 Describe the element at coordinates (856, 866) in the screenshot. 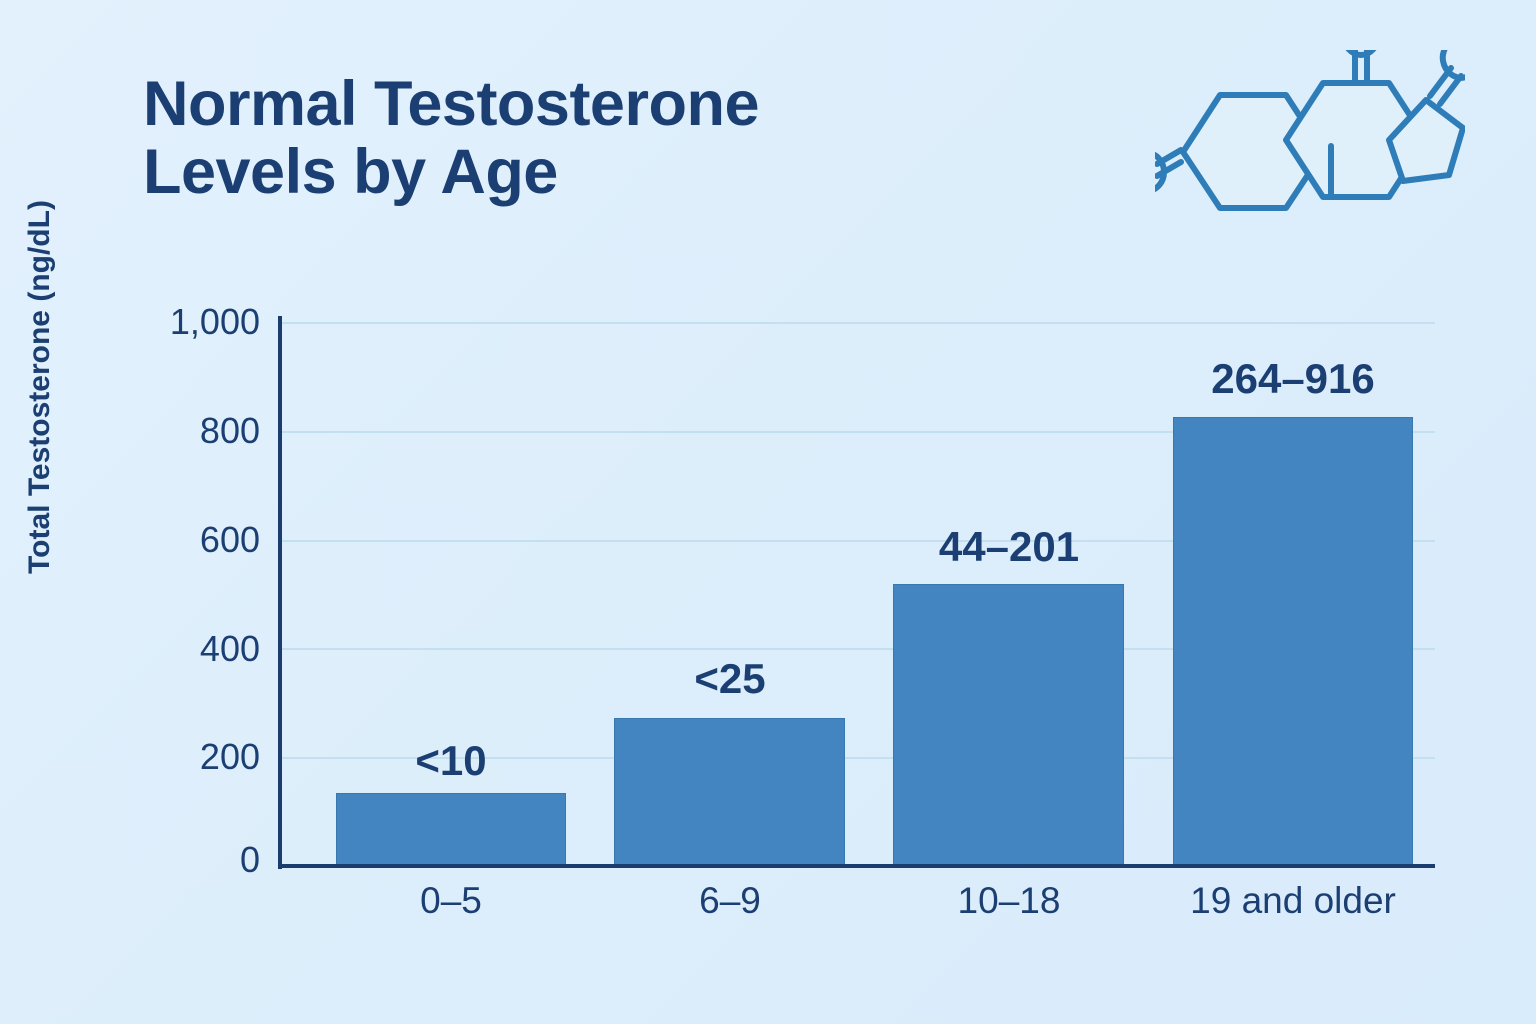

I see `x-axis-line` at that location.